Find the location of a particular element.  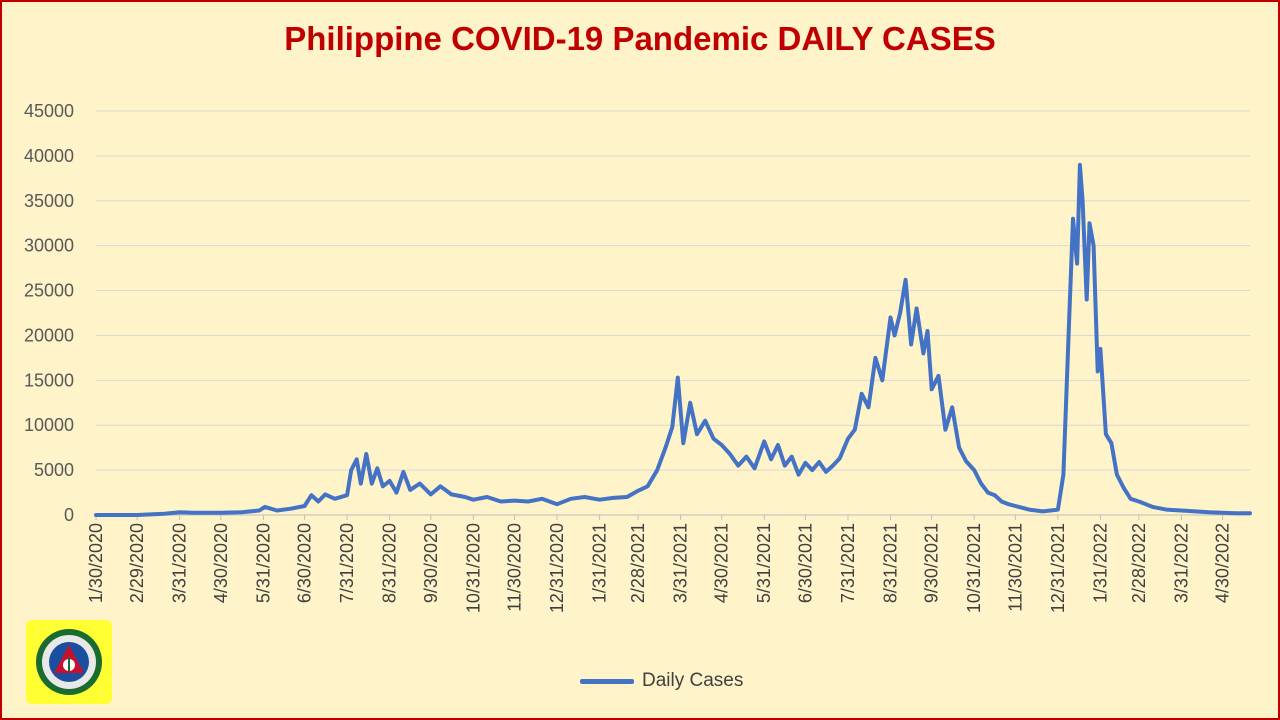

x-tick-label: 3/31/2021 is located at coordinates (681, 563).